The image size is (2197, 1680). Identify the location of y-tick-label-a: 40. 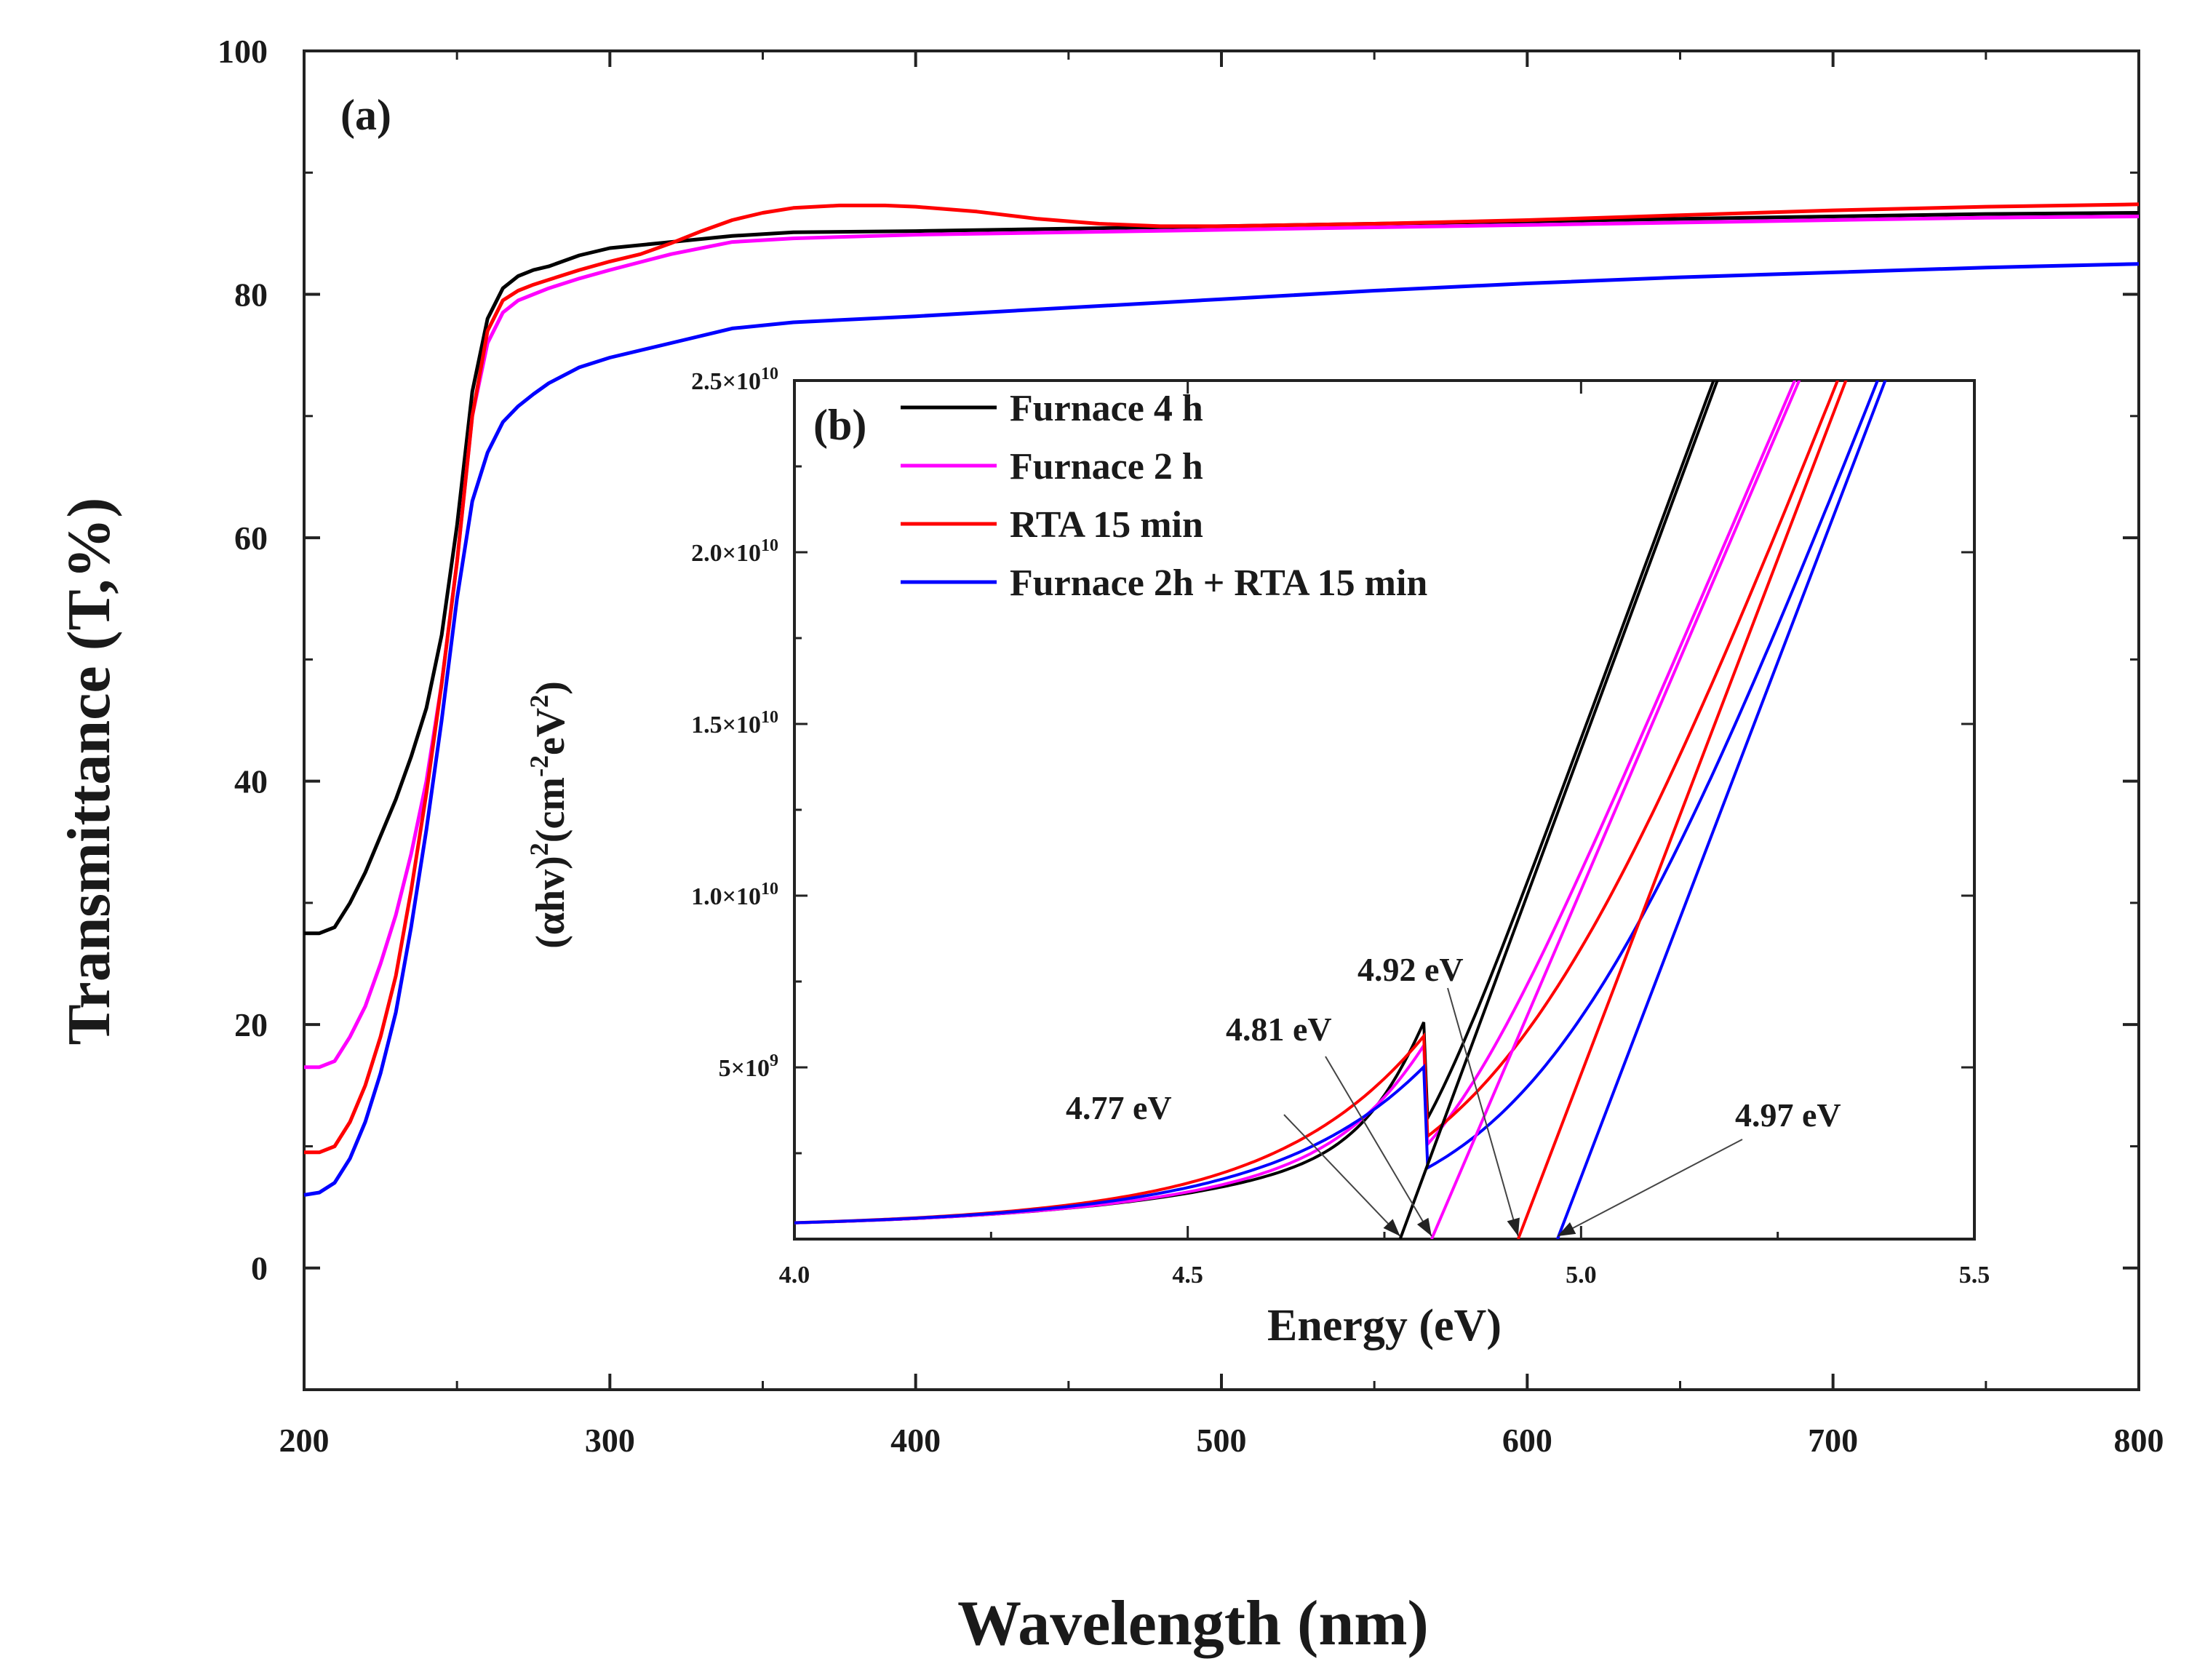
(251, 781).